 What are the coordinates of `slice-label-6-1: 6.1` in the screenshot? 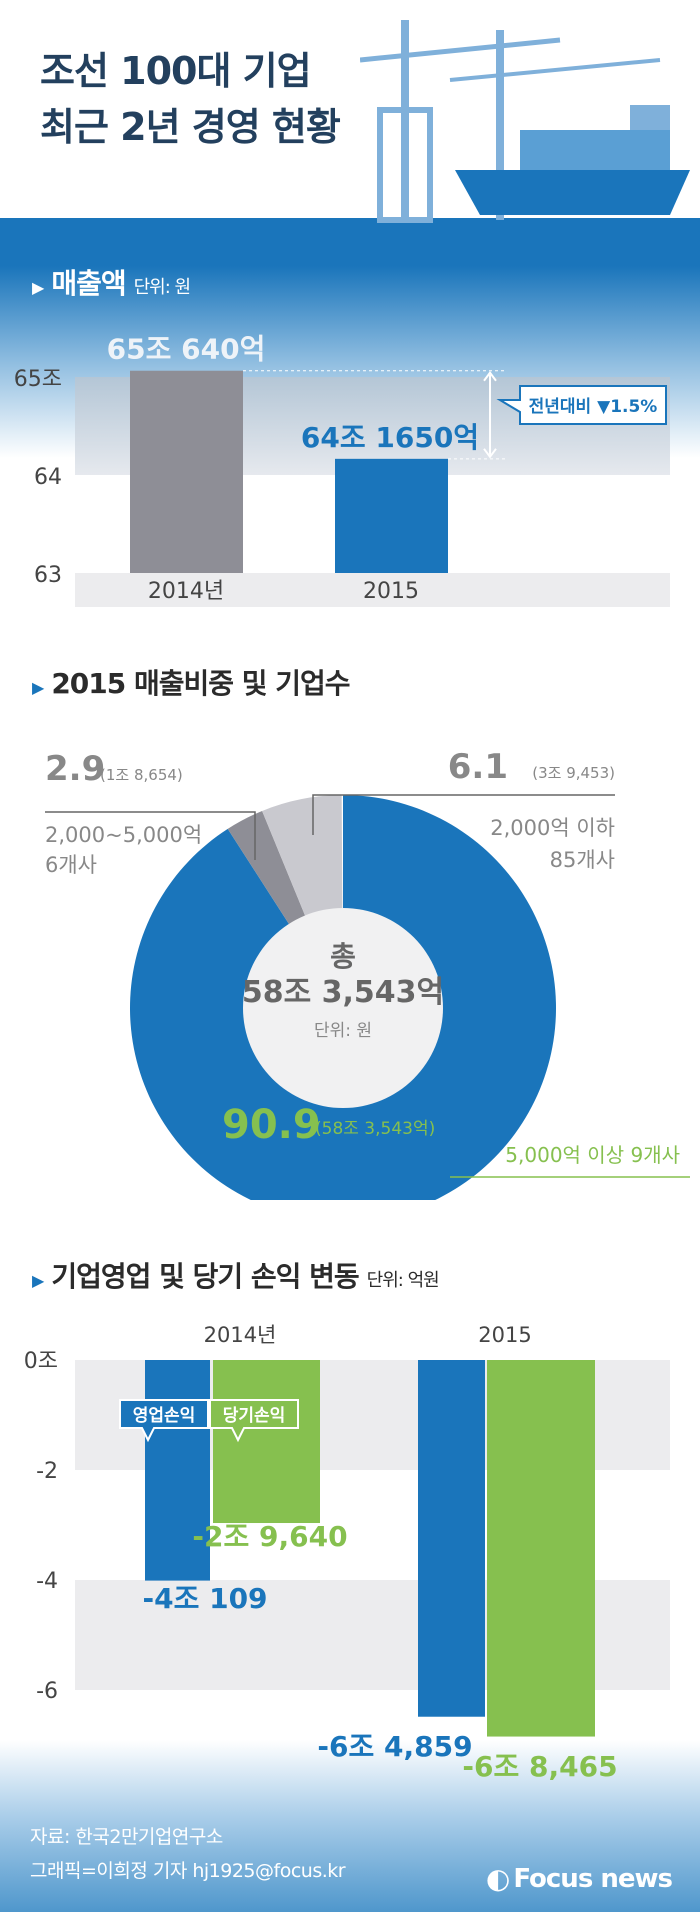 It's located at (478, 767).